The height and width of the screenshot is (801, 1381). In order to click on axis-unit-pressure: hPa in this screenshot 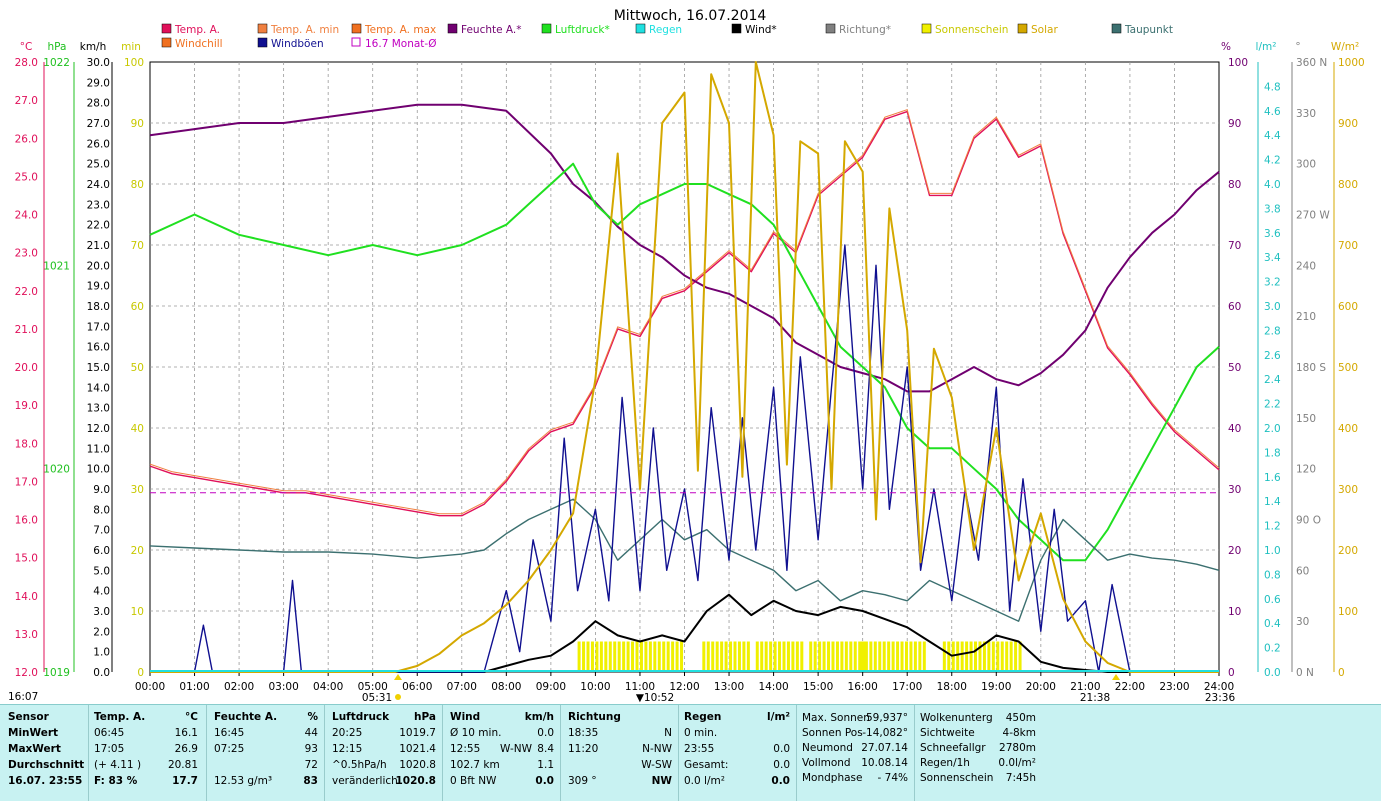, I will do `click(57, 47)`.